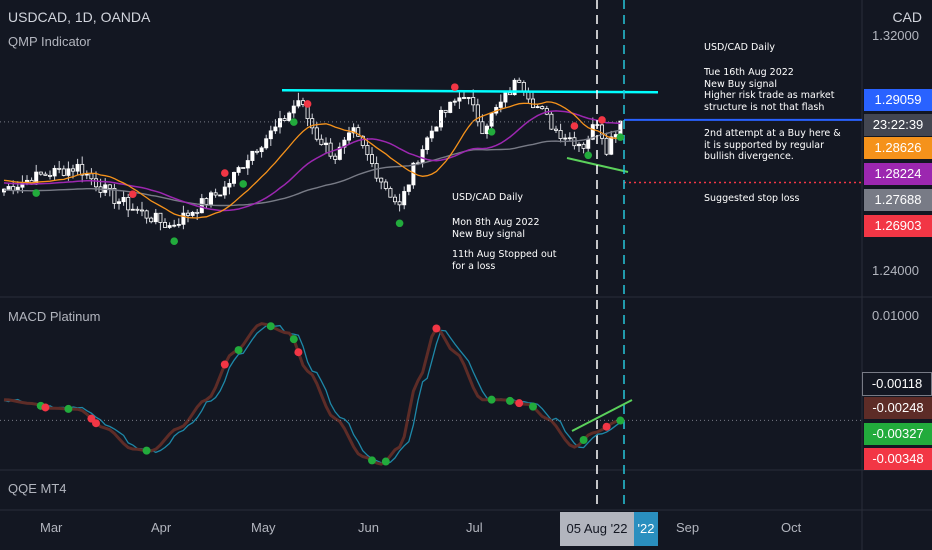  Describe the element at coordinates (897, 384) in the screenshot. I see `macd-value-tag: -0.00118` at that location.